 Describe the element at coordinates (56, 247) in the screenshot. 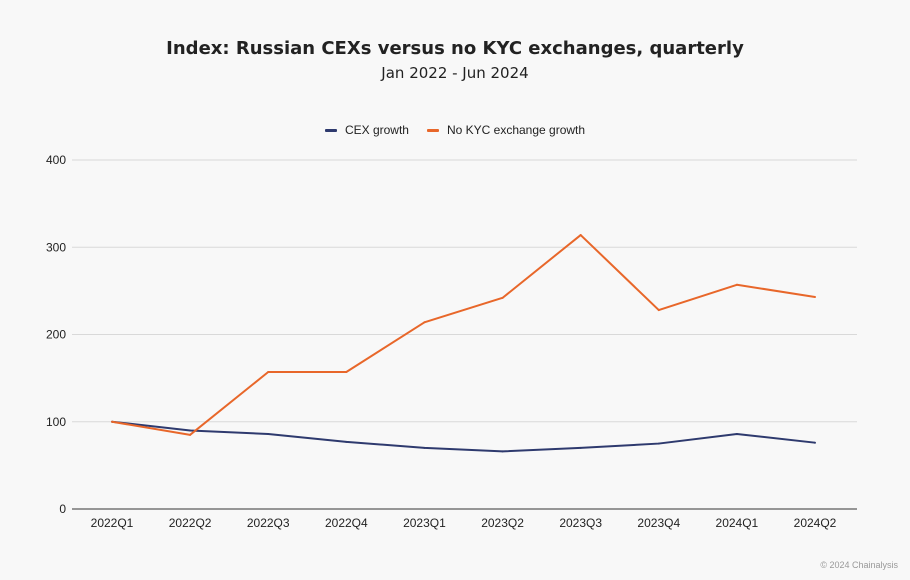

I see `y-tick-label: 300` at that location.